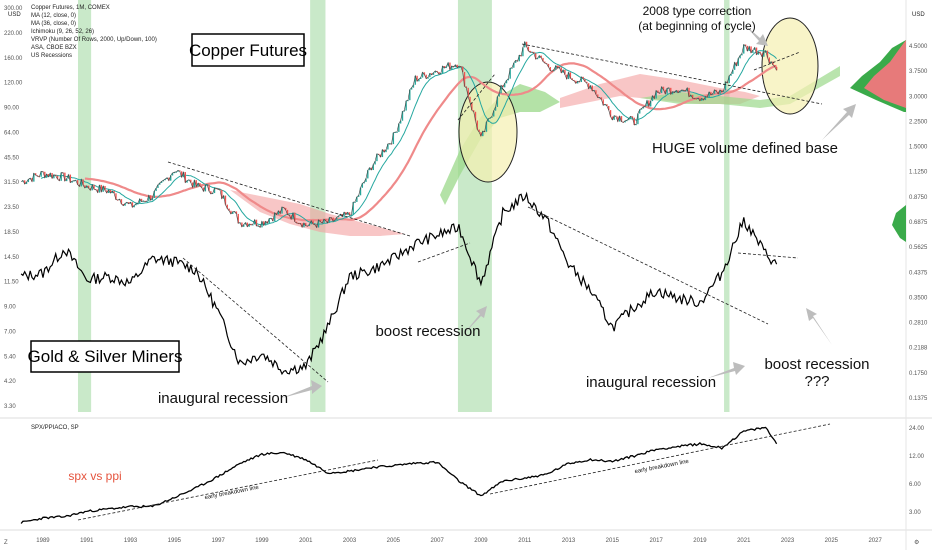  I want to click on miners-title: Gold & Silver Miners, so click(105, 356).